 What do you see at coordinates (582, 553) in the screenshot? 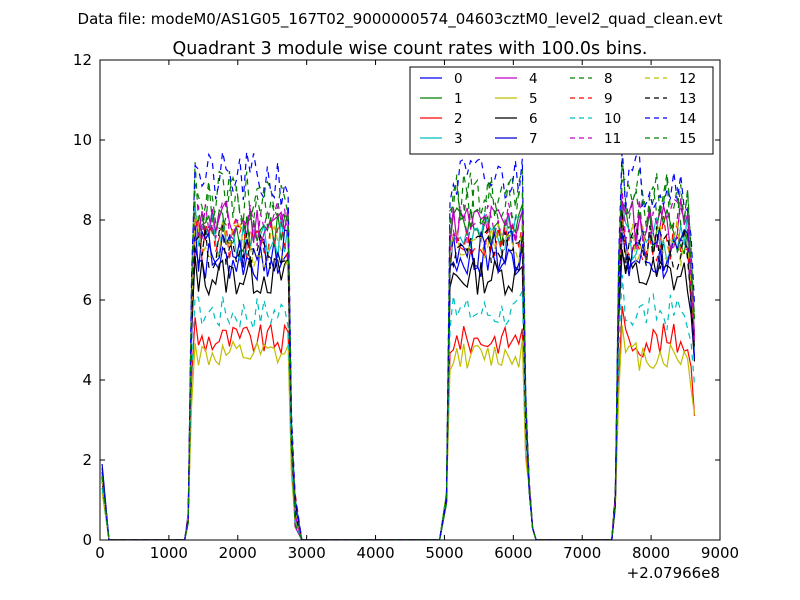
I see `x-tick-label: 7000` at bounding box center [582, 553].